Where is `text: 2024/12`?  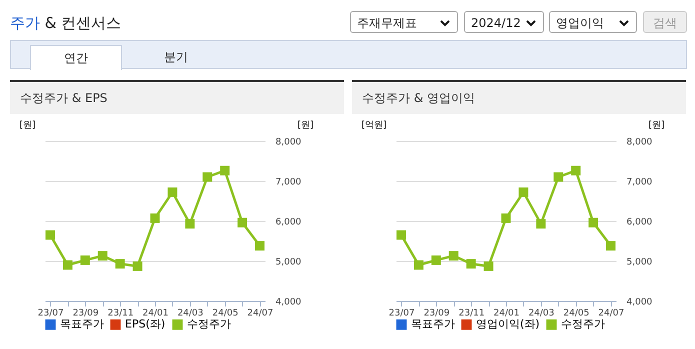 text: 2024/12 is located at coordinates (496, 23).